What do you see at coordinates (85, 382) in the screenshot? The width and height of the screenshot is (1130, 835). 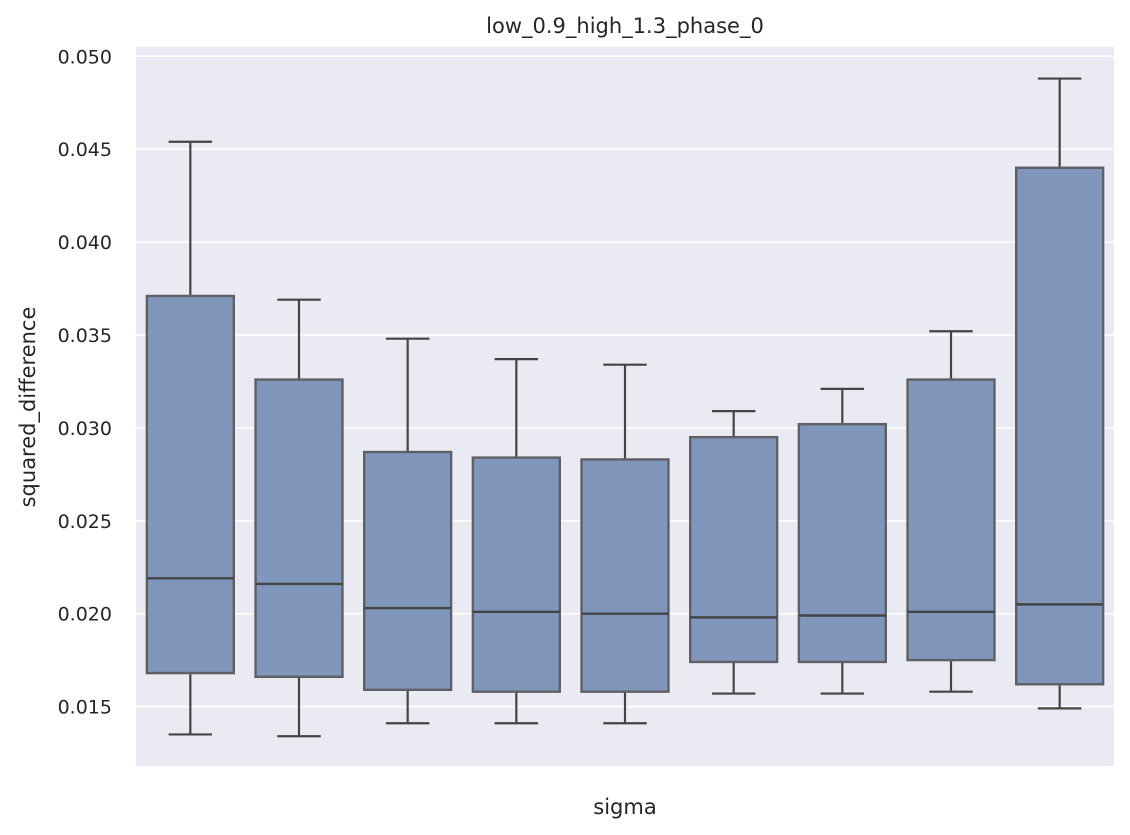 I see `y-axis-ticks: 0.015 0.020 0.025 0.030 0.035 0.040 0.045 0.050` at bounding box center [85, 382].